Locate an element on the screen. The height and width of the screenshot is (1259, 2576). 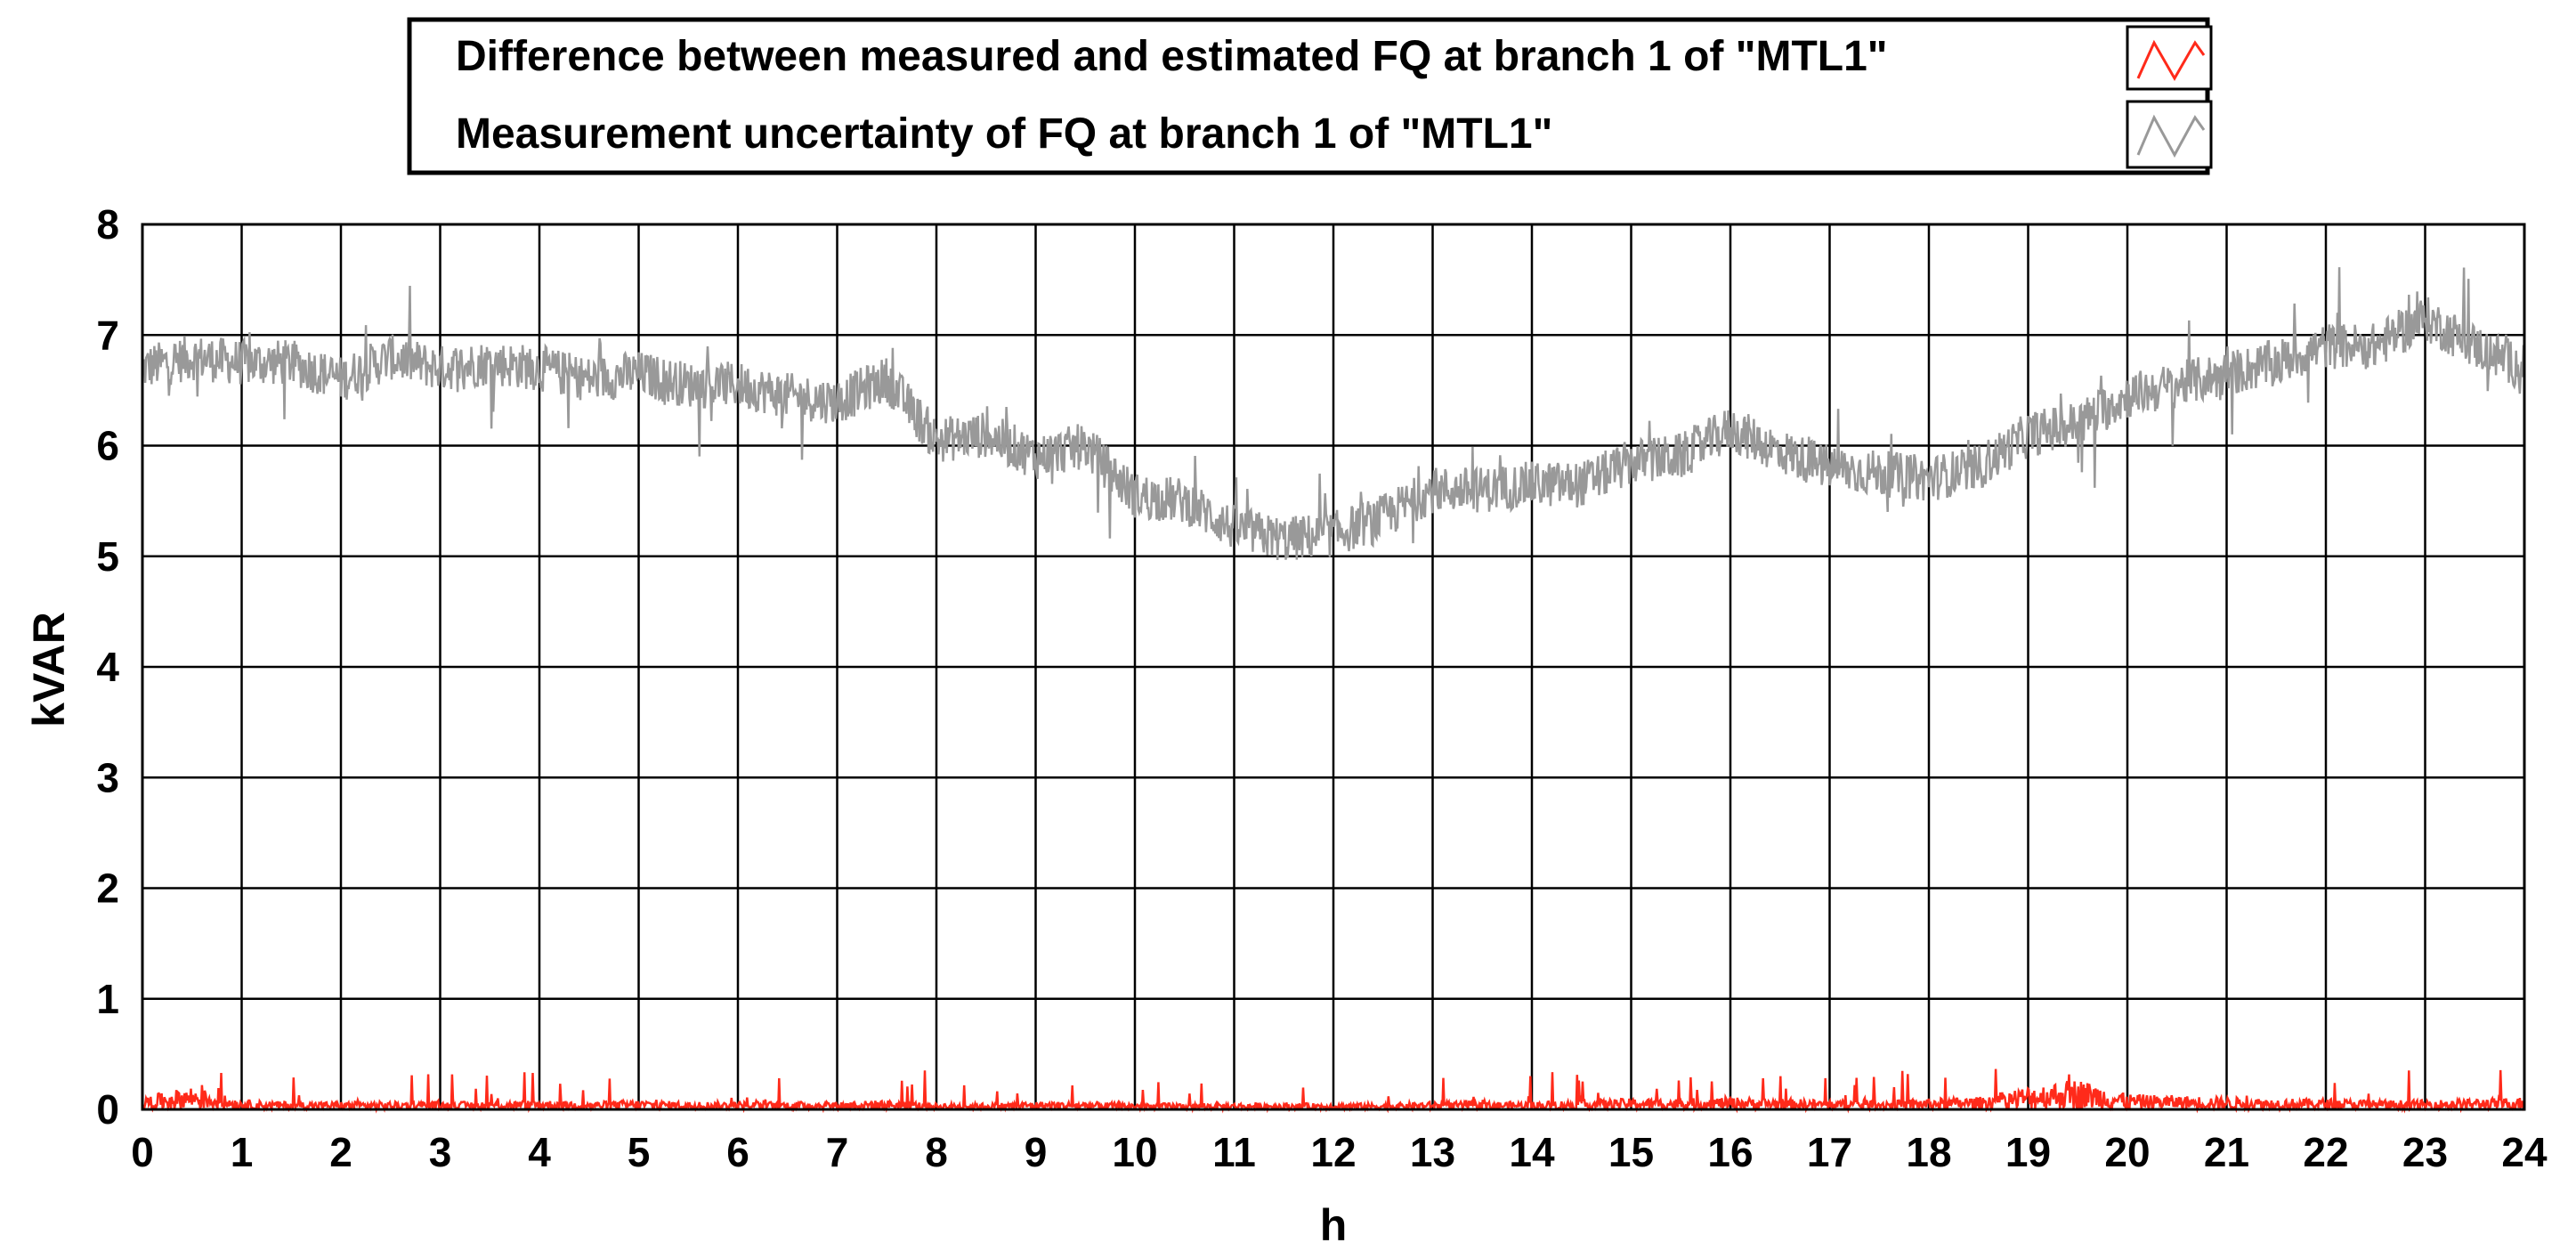
legend-swatch-difference-line is located at coordinates (2171, 61).